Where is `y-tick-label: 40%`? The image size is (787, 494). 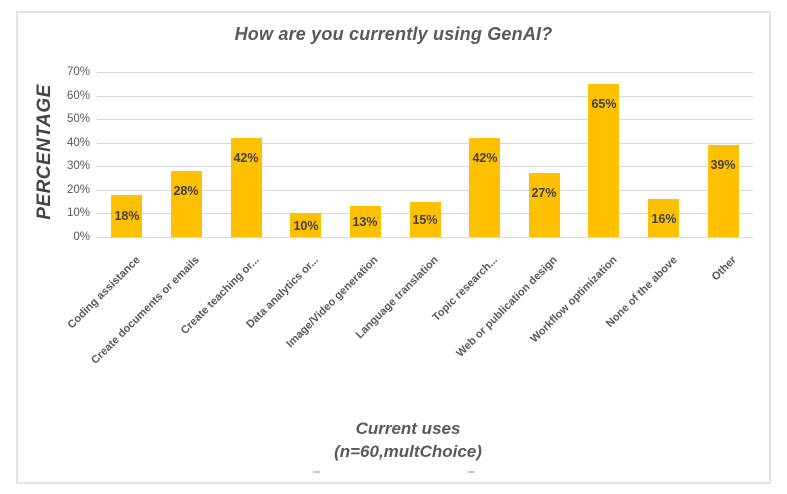 y-tick-label: 40% is located at coordinates (78, 143).